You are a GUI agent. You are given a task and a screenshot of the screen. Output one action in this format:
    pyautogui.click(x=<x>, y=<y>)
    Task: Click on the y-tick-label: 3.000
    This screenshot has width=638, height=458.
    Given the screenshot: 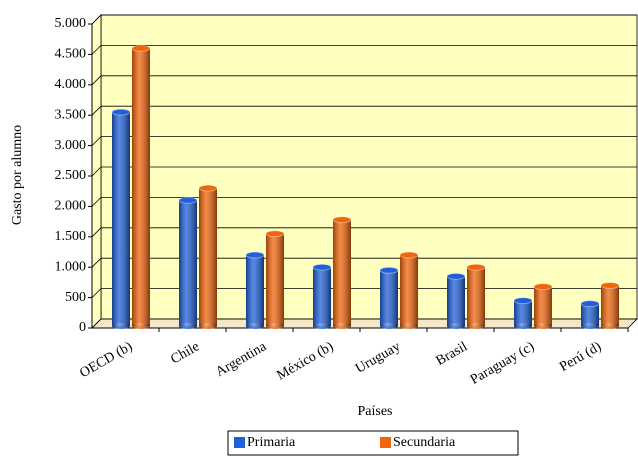 What is the action you would take?
    pyautogui.click(x=71, y=145)
    